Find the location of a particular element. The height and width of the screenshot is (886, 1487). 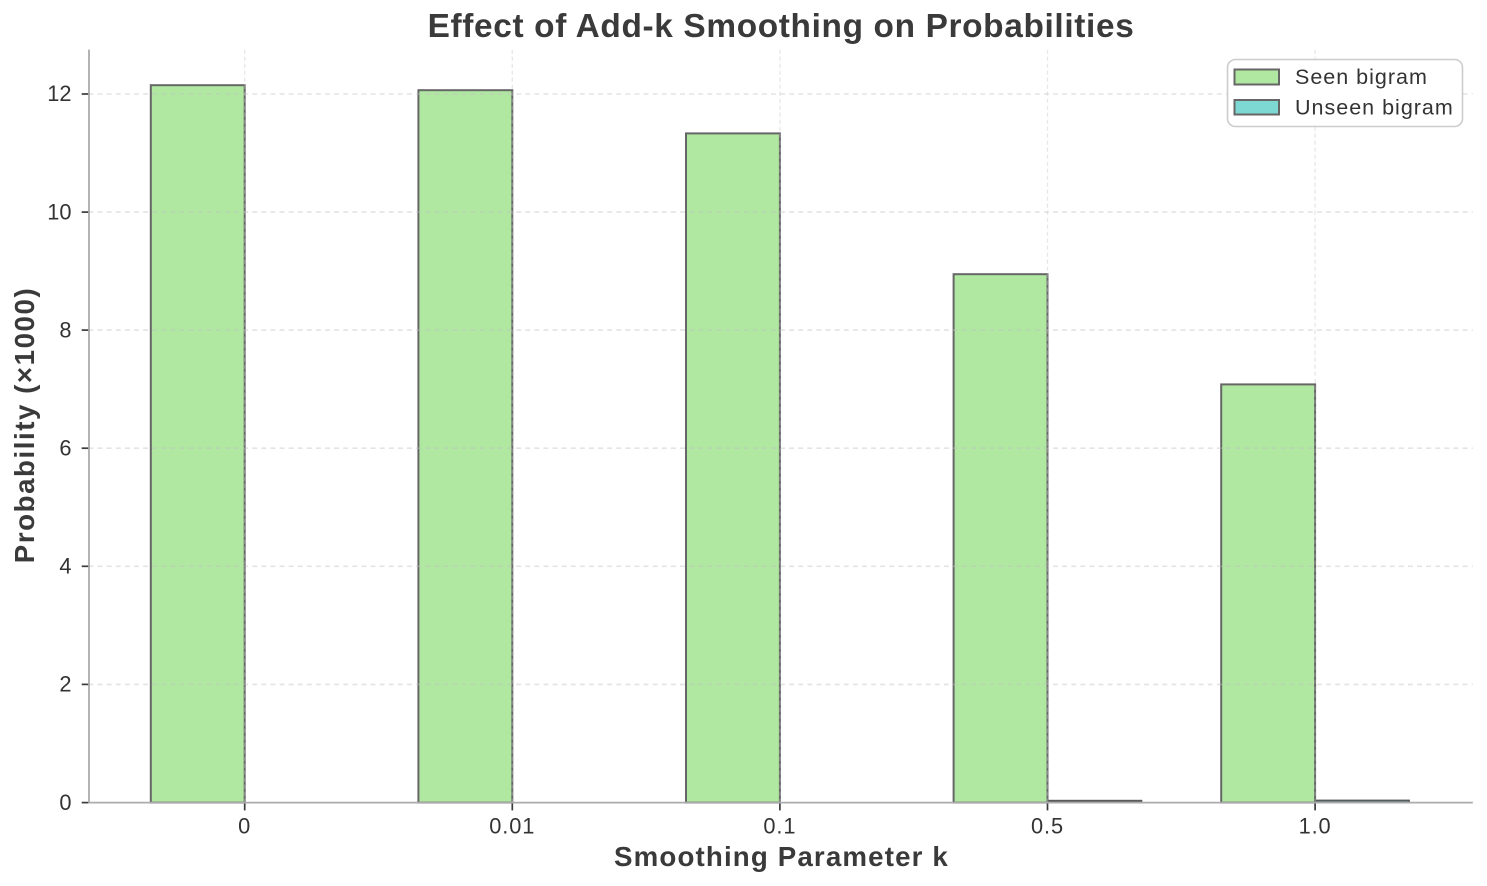

svg-text: Seen bigram is located at coordinates (1361, 77).